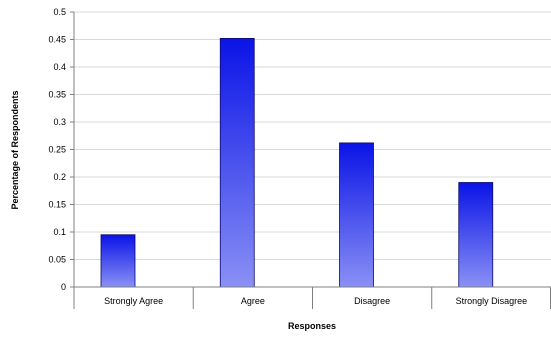  What do you see at coordinates (57, 260) in the screenshot?
I see `y-tick-label: 0.05` at bounding box center [57, 260].